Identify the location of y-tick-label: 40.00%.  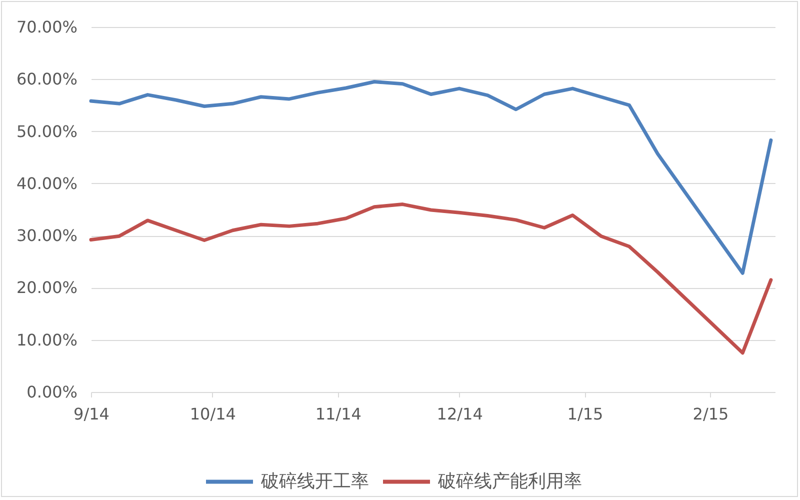
(47, 183).